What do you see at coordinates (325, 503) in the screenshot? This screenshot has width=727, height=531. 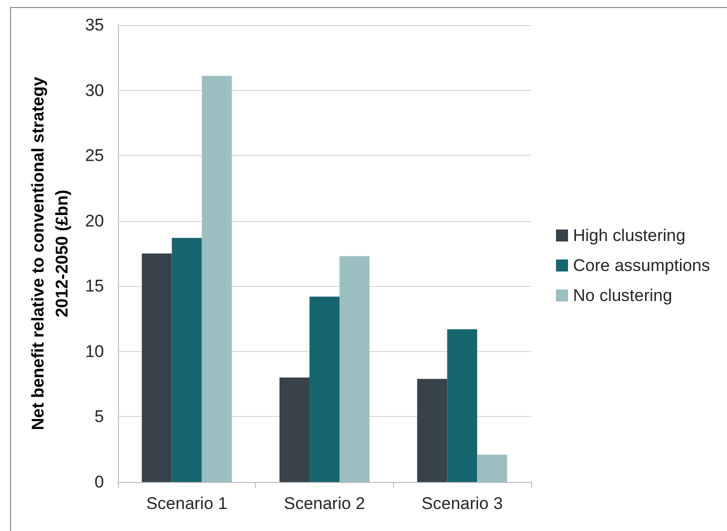 I see `x-tick-label: Scenario 2` at bounding box center [325, 503].